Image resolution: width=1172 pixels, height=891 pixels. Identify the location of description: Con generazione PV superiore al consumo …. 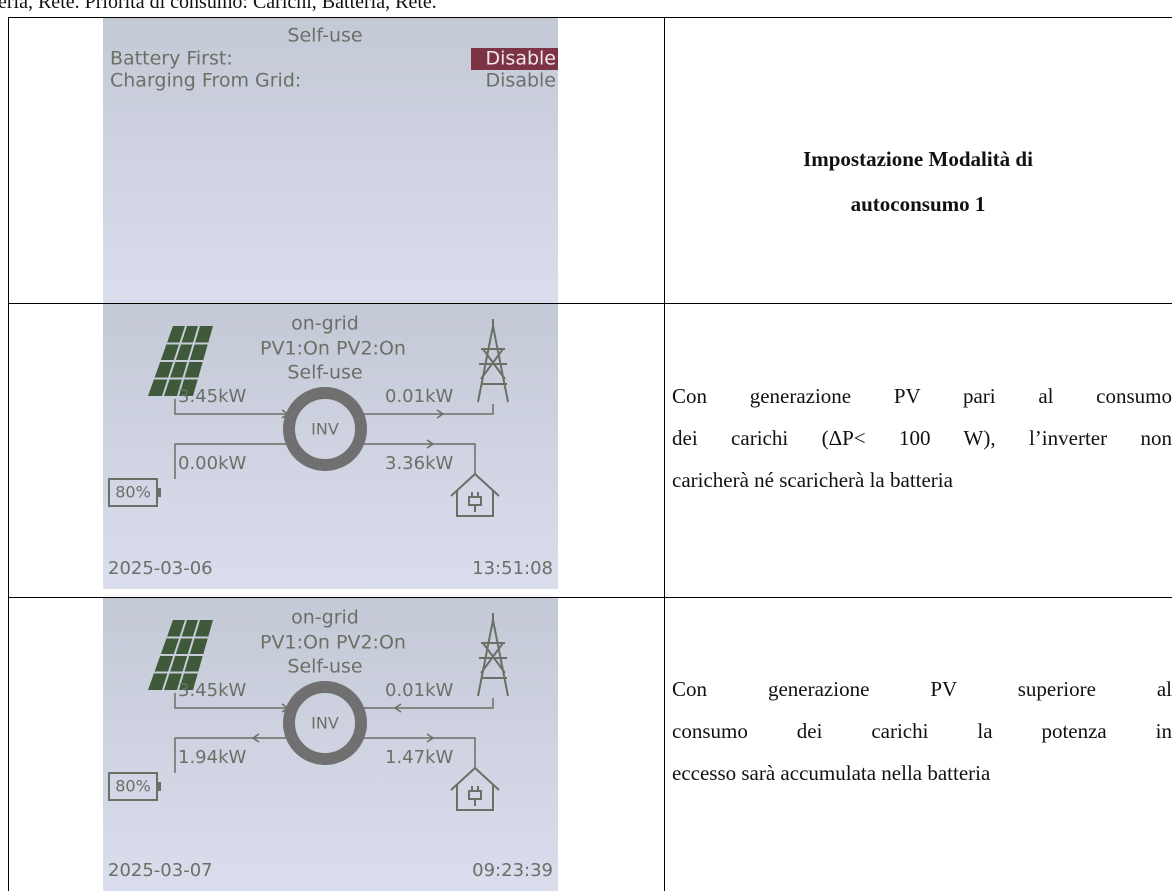
(922, 731).